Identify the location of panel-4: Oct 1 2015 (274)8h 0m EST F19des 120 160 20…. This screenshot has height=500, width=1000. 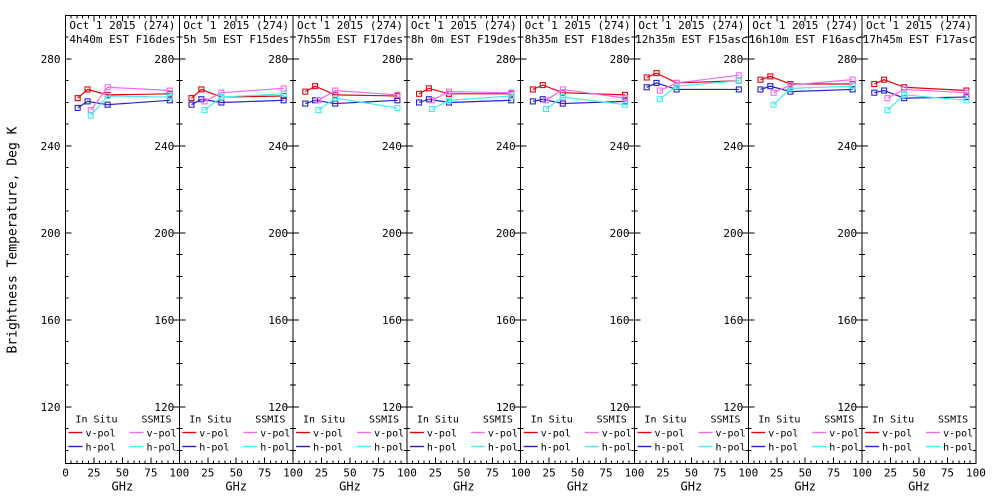
(456, 254).